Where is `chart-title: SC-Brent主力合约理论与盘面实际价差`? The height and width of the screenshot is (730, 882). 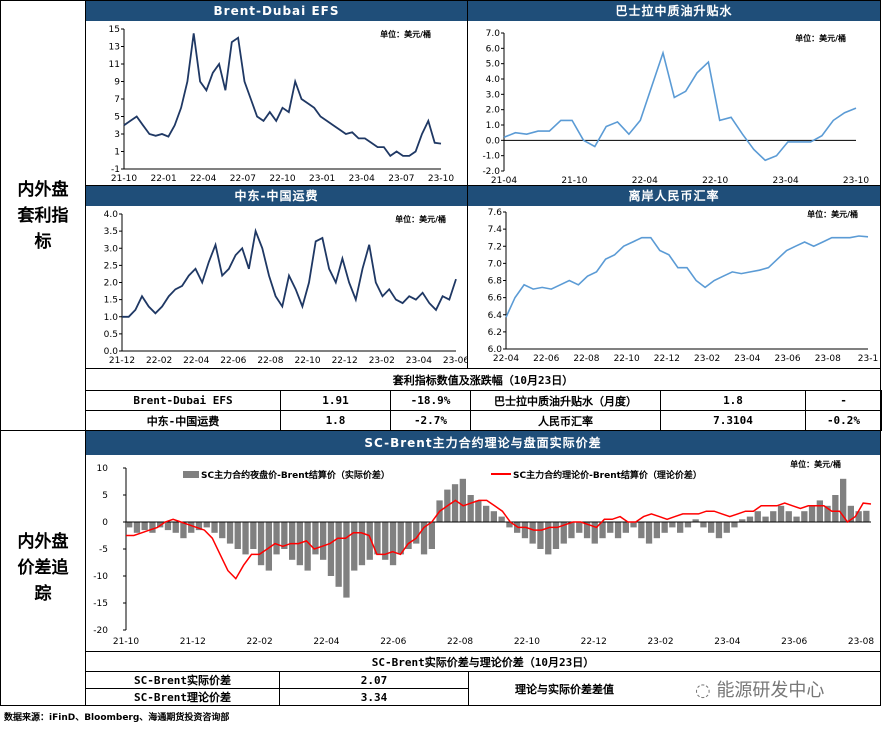 chart-title: SC-Brent主力合约理论与盘面实际价差 is located at coordinates (483, 443).